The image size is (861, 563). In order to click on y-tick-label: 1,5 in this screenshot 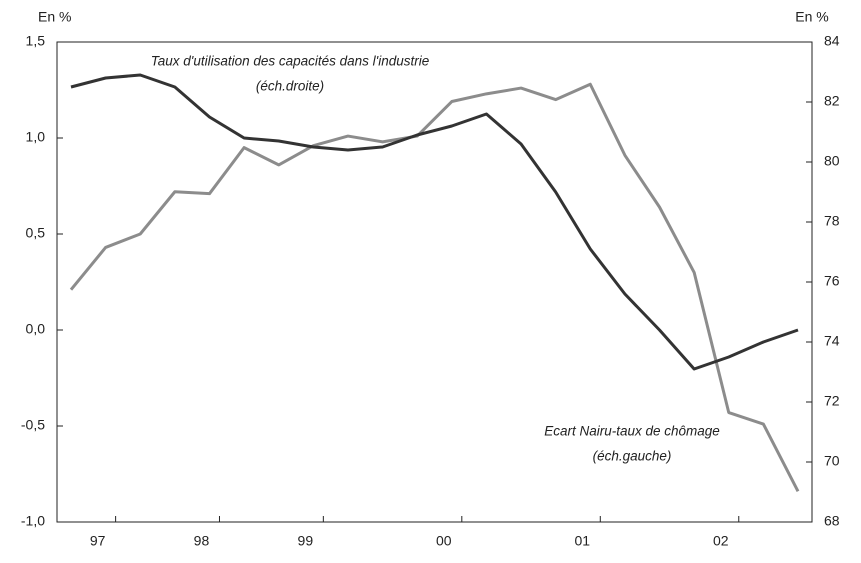, I will do `click(36, 41)`.